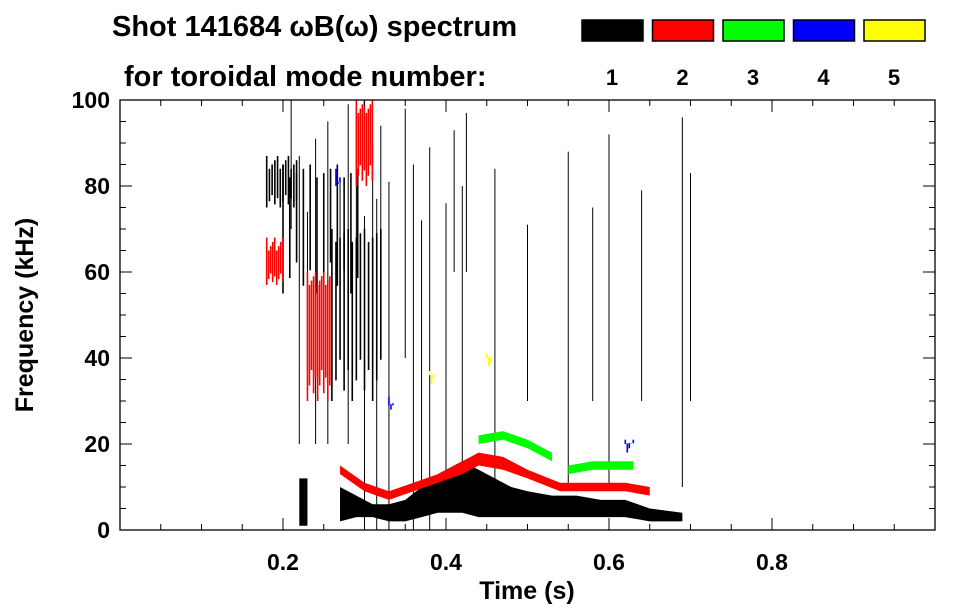  I want to click on x-tick-label: 0.8, so click(772, 562).